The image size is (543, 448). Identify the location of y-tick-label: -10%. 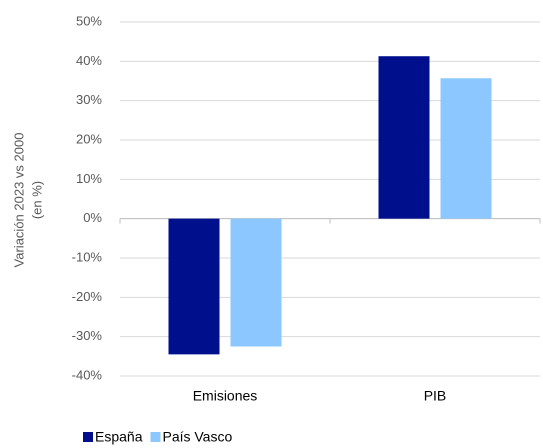
(87, 256).